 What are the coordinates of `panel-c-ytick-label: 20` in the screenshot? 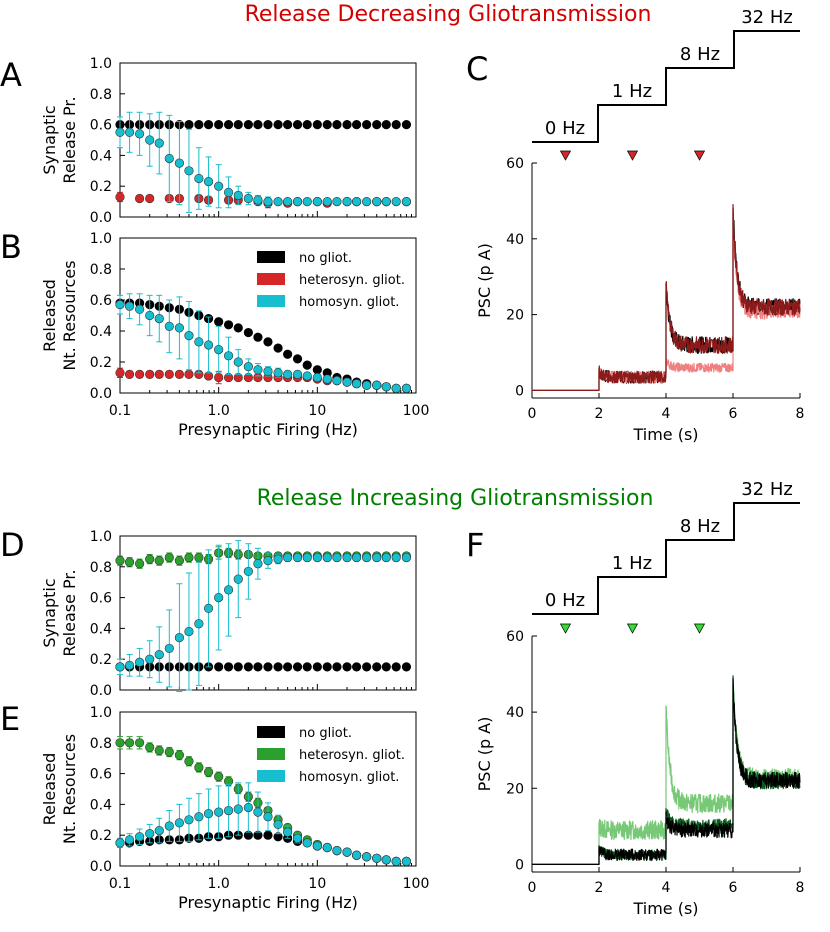 It's located at (515, 316).